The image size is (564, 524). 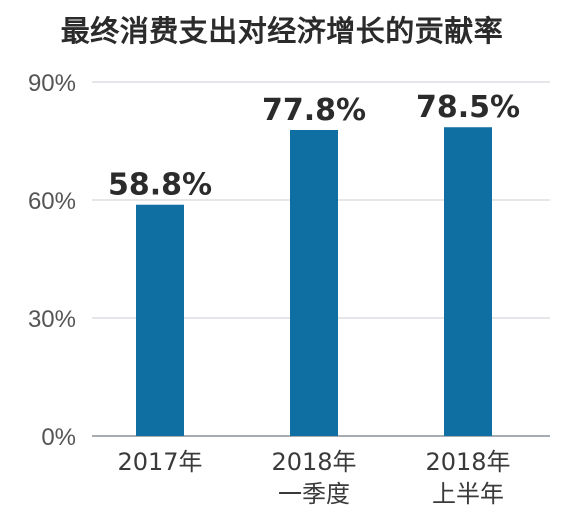 What do you see at coordinates (159, 462) in the screenshot?
I see `x-category-label: 2017年` at bounding box center [159, 462].